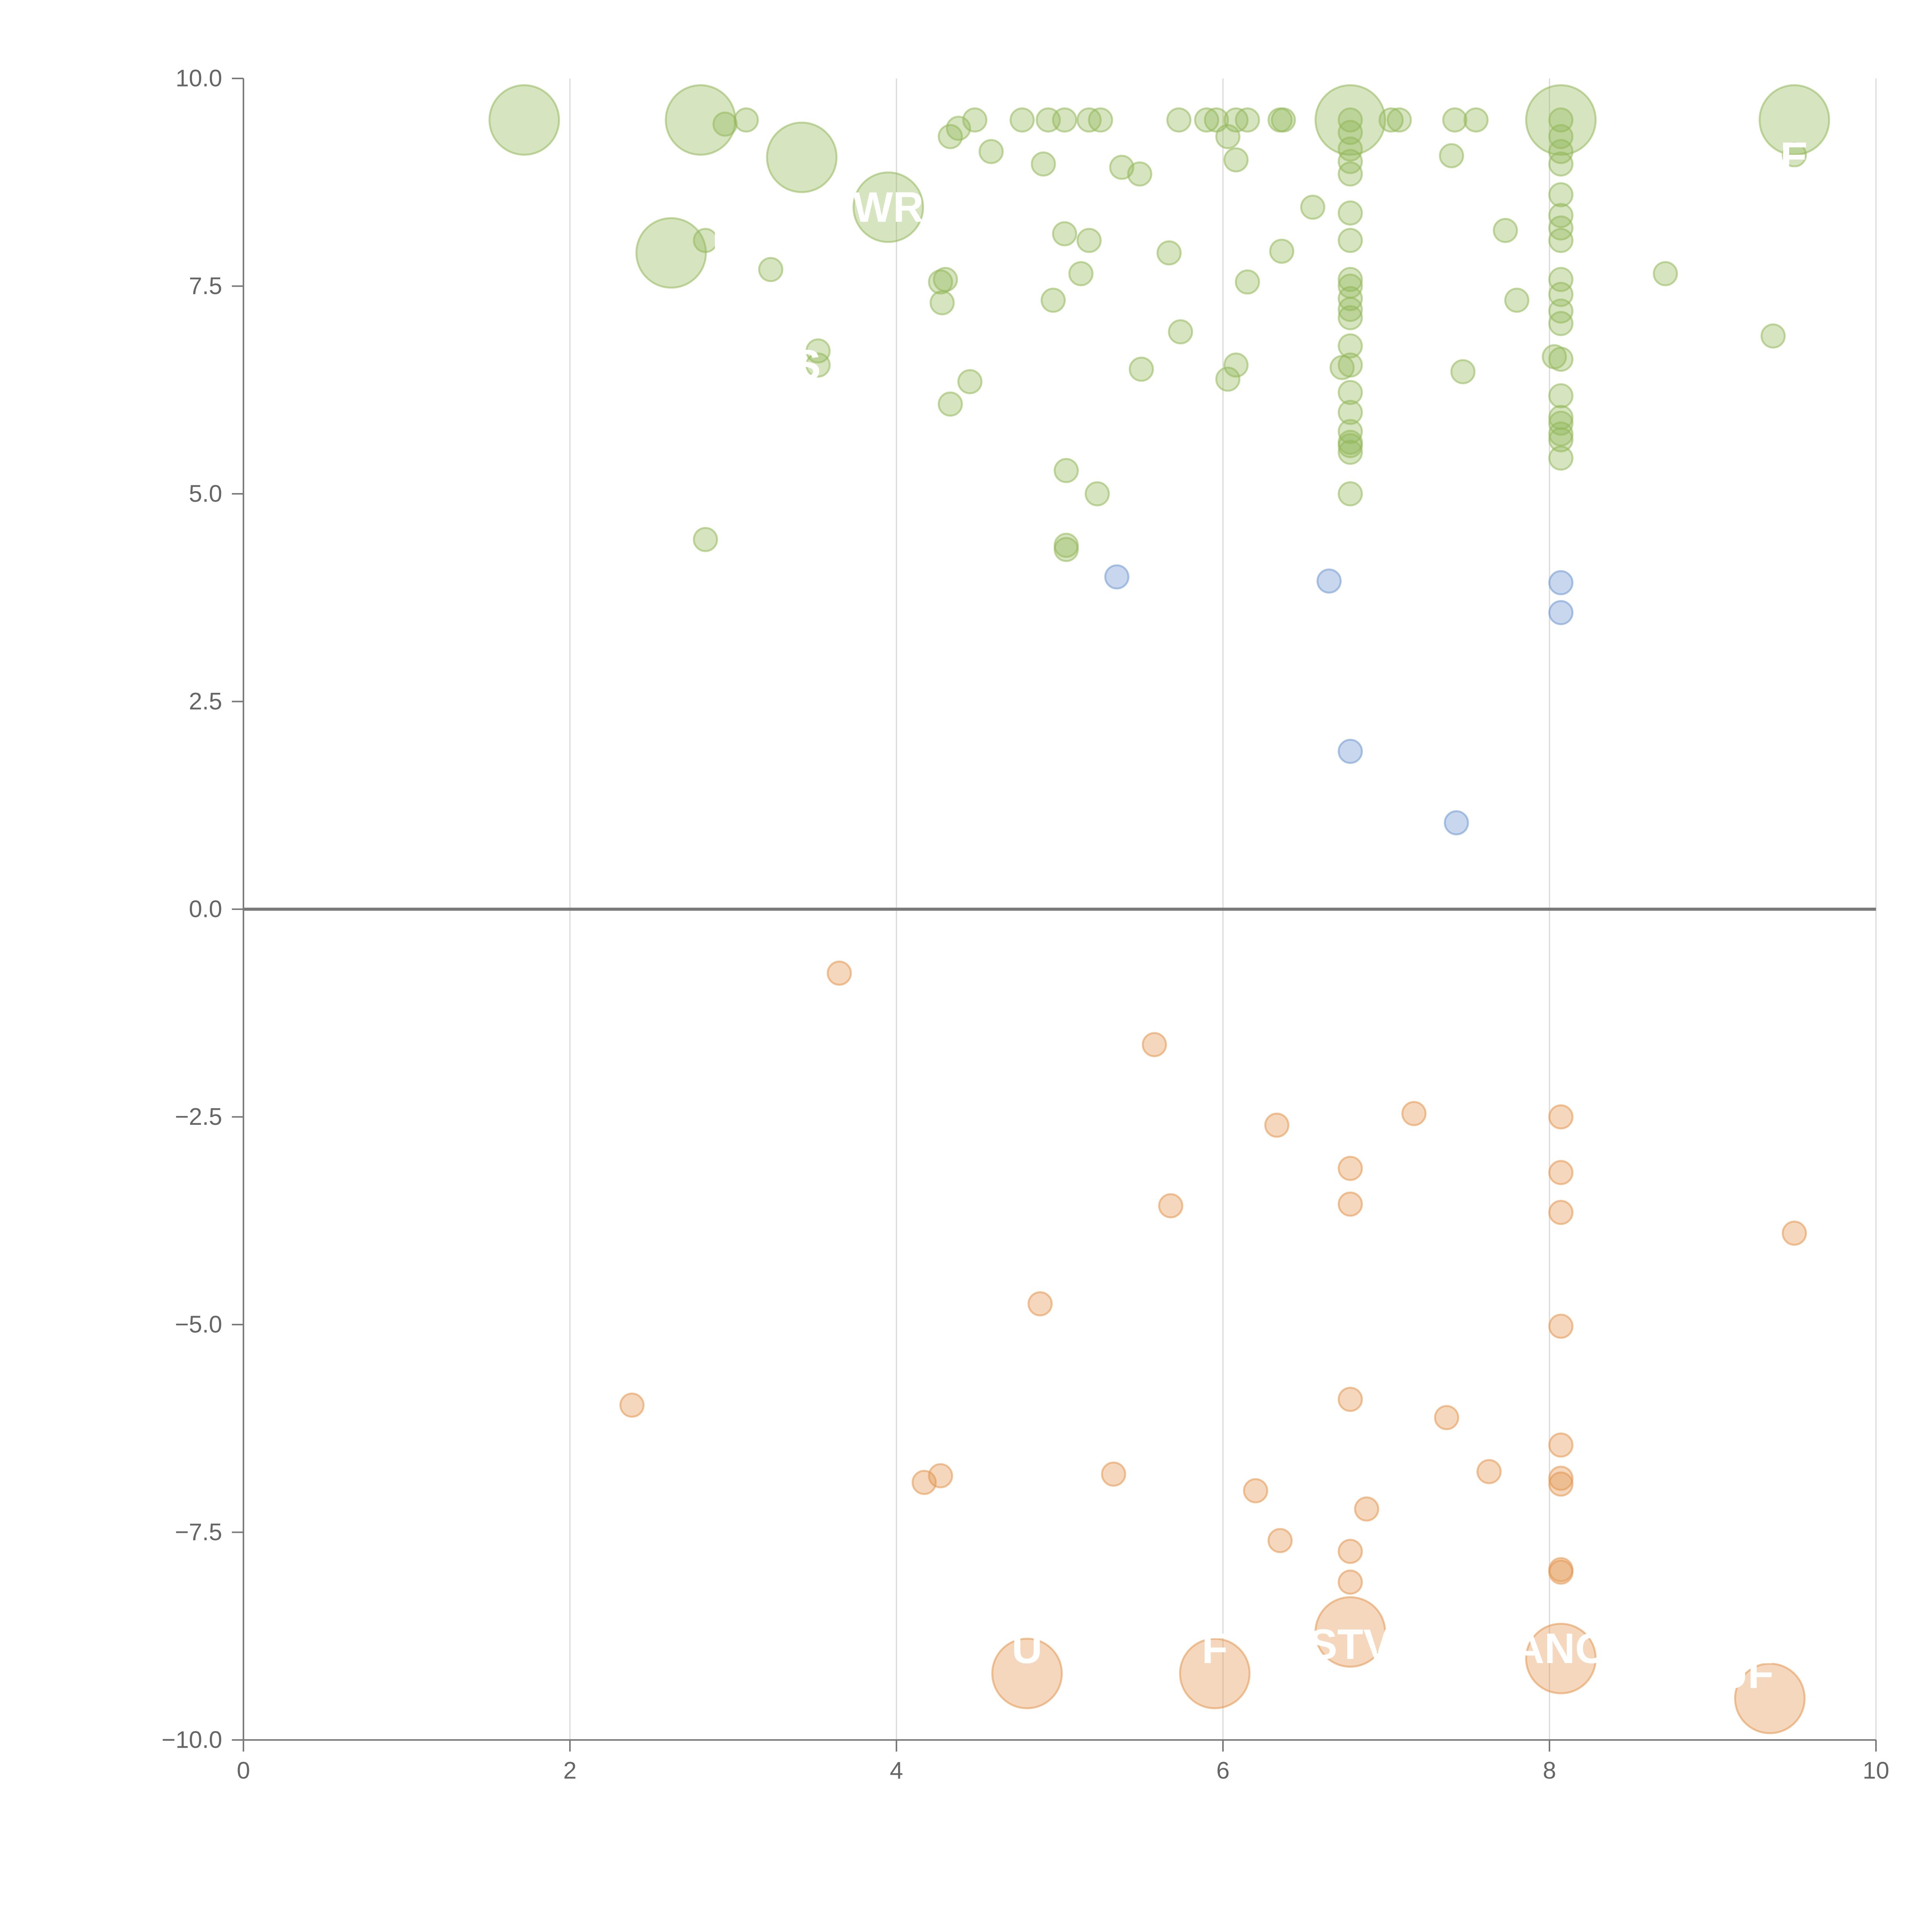 This screenshot has height=1932, width=1932. What do you see at coordinates (205, 910) in the screenshot?
I see `y-tick-label: 0.0` at bounding box center [205, 910].